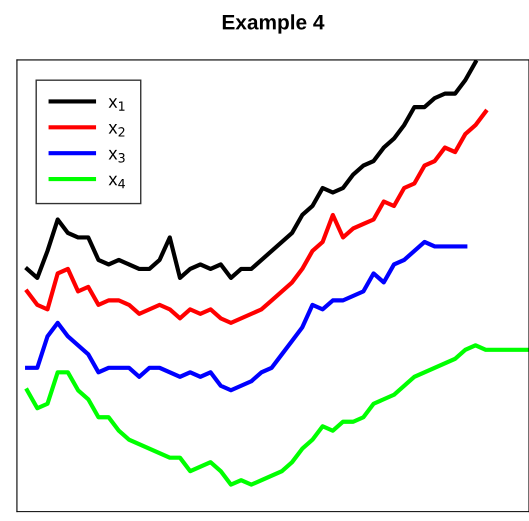  I want to click on legend-label: x$_{3}$, so click(116, 156).